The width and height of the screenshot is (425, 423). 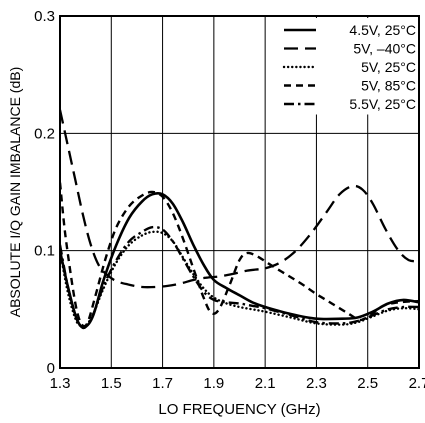 I want to click on legend-label: 5.5V, 25°C, so click(x=382, y=104).